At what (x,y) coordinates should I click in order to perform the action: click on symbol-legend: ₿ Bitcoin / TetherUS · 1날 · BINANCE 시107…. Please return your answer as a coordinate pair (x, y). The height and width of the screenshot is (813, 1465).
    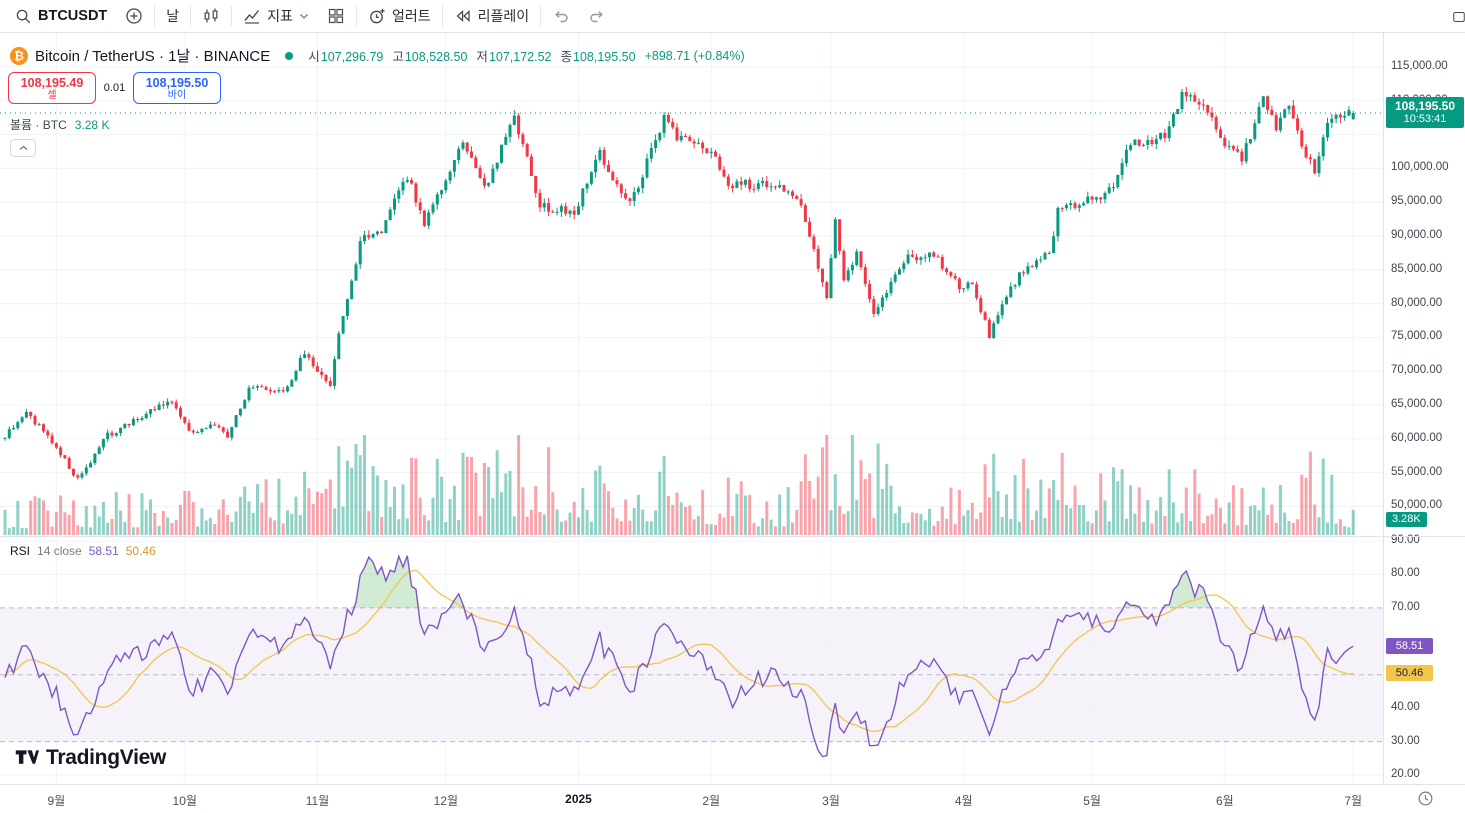
    Looking at the image, I should click on (377, 55).